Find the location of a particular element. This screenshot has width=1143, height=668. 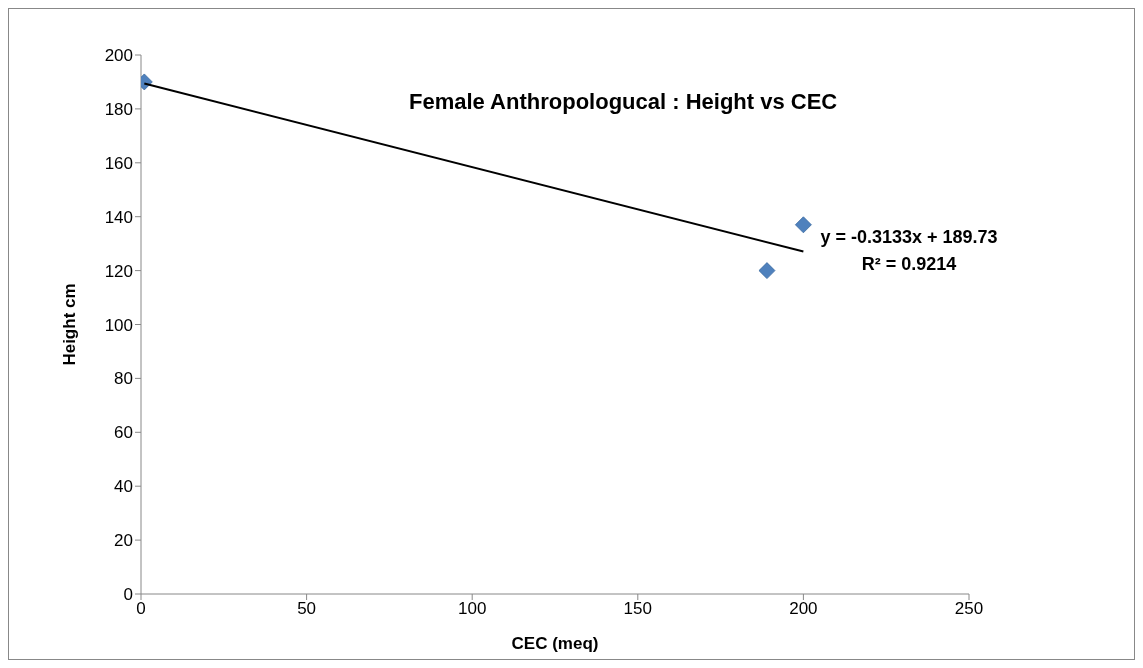

y-tick-label: 140 is located at coordinates (118, 217).